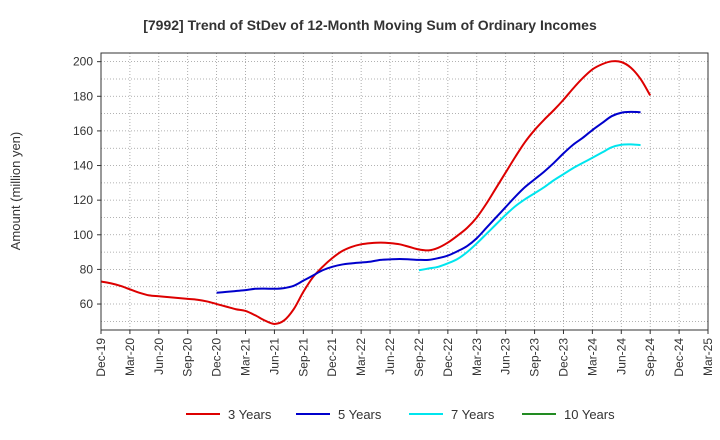  Describe the element at coordinates (217, 357) in the screenshot. I see `x-tick-label: Dec-20` at that location.